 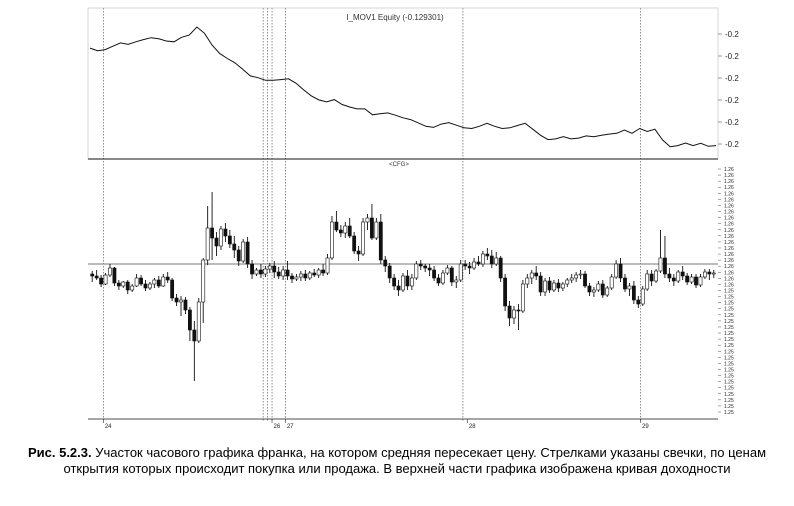 What do you see at coordinates (290, 427) in the screenshot?
I see `x-tick-label: 27` at bounding box center [290, 427].